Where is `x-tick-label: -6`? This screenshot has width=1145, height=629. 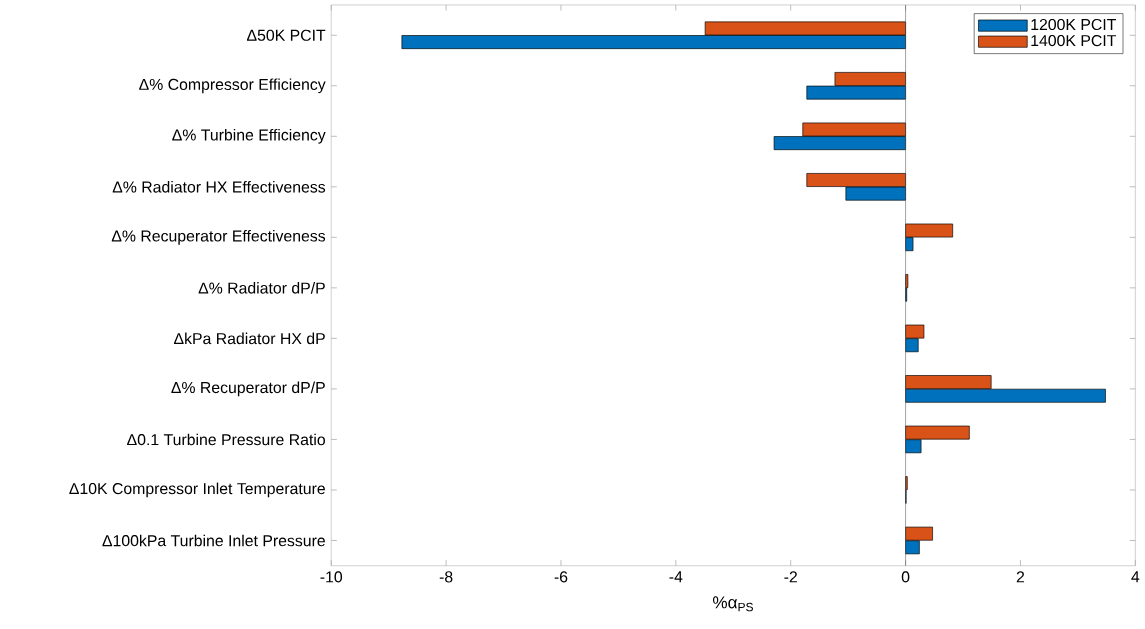 x-tick-label: -6 is located at coordinates (561, 577).